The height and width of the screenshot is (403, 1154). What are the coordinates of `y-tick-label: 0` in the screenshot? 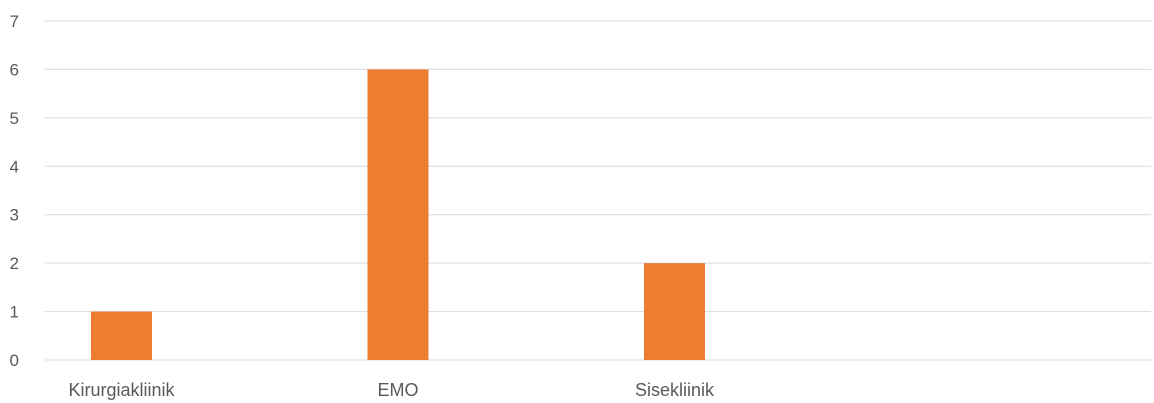 It's located at (14, 360).